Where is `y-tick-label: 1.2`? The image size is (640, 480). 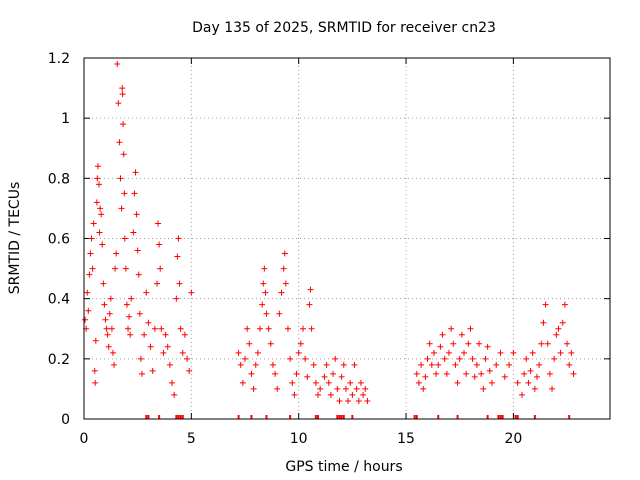
y-tick-label: 1.2 is located at coordinates (59, 59).